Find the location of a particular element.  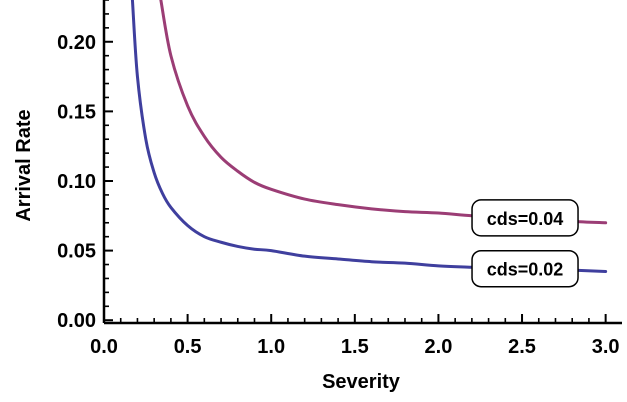

x-tick-label: 2.5 is located at coordinates (522, 347).